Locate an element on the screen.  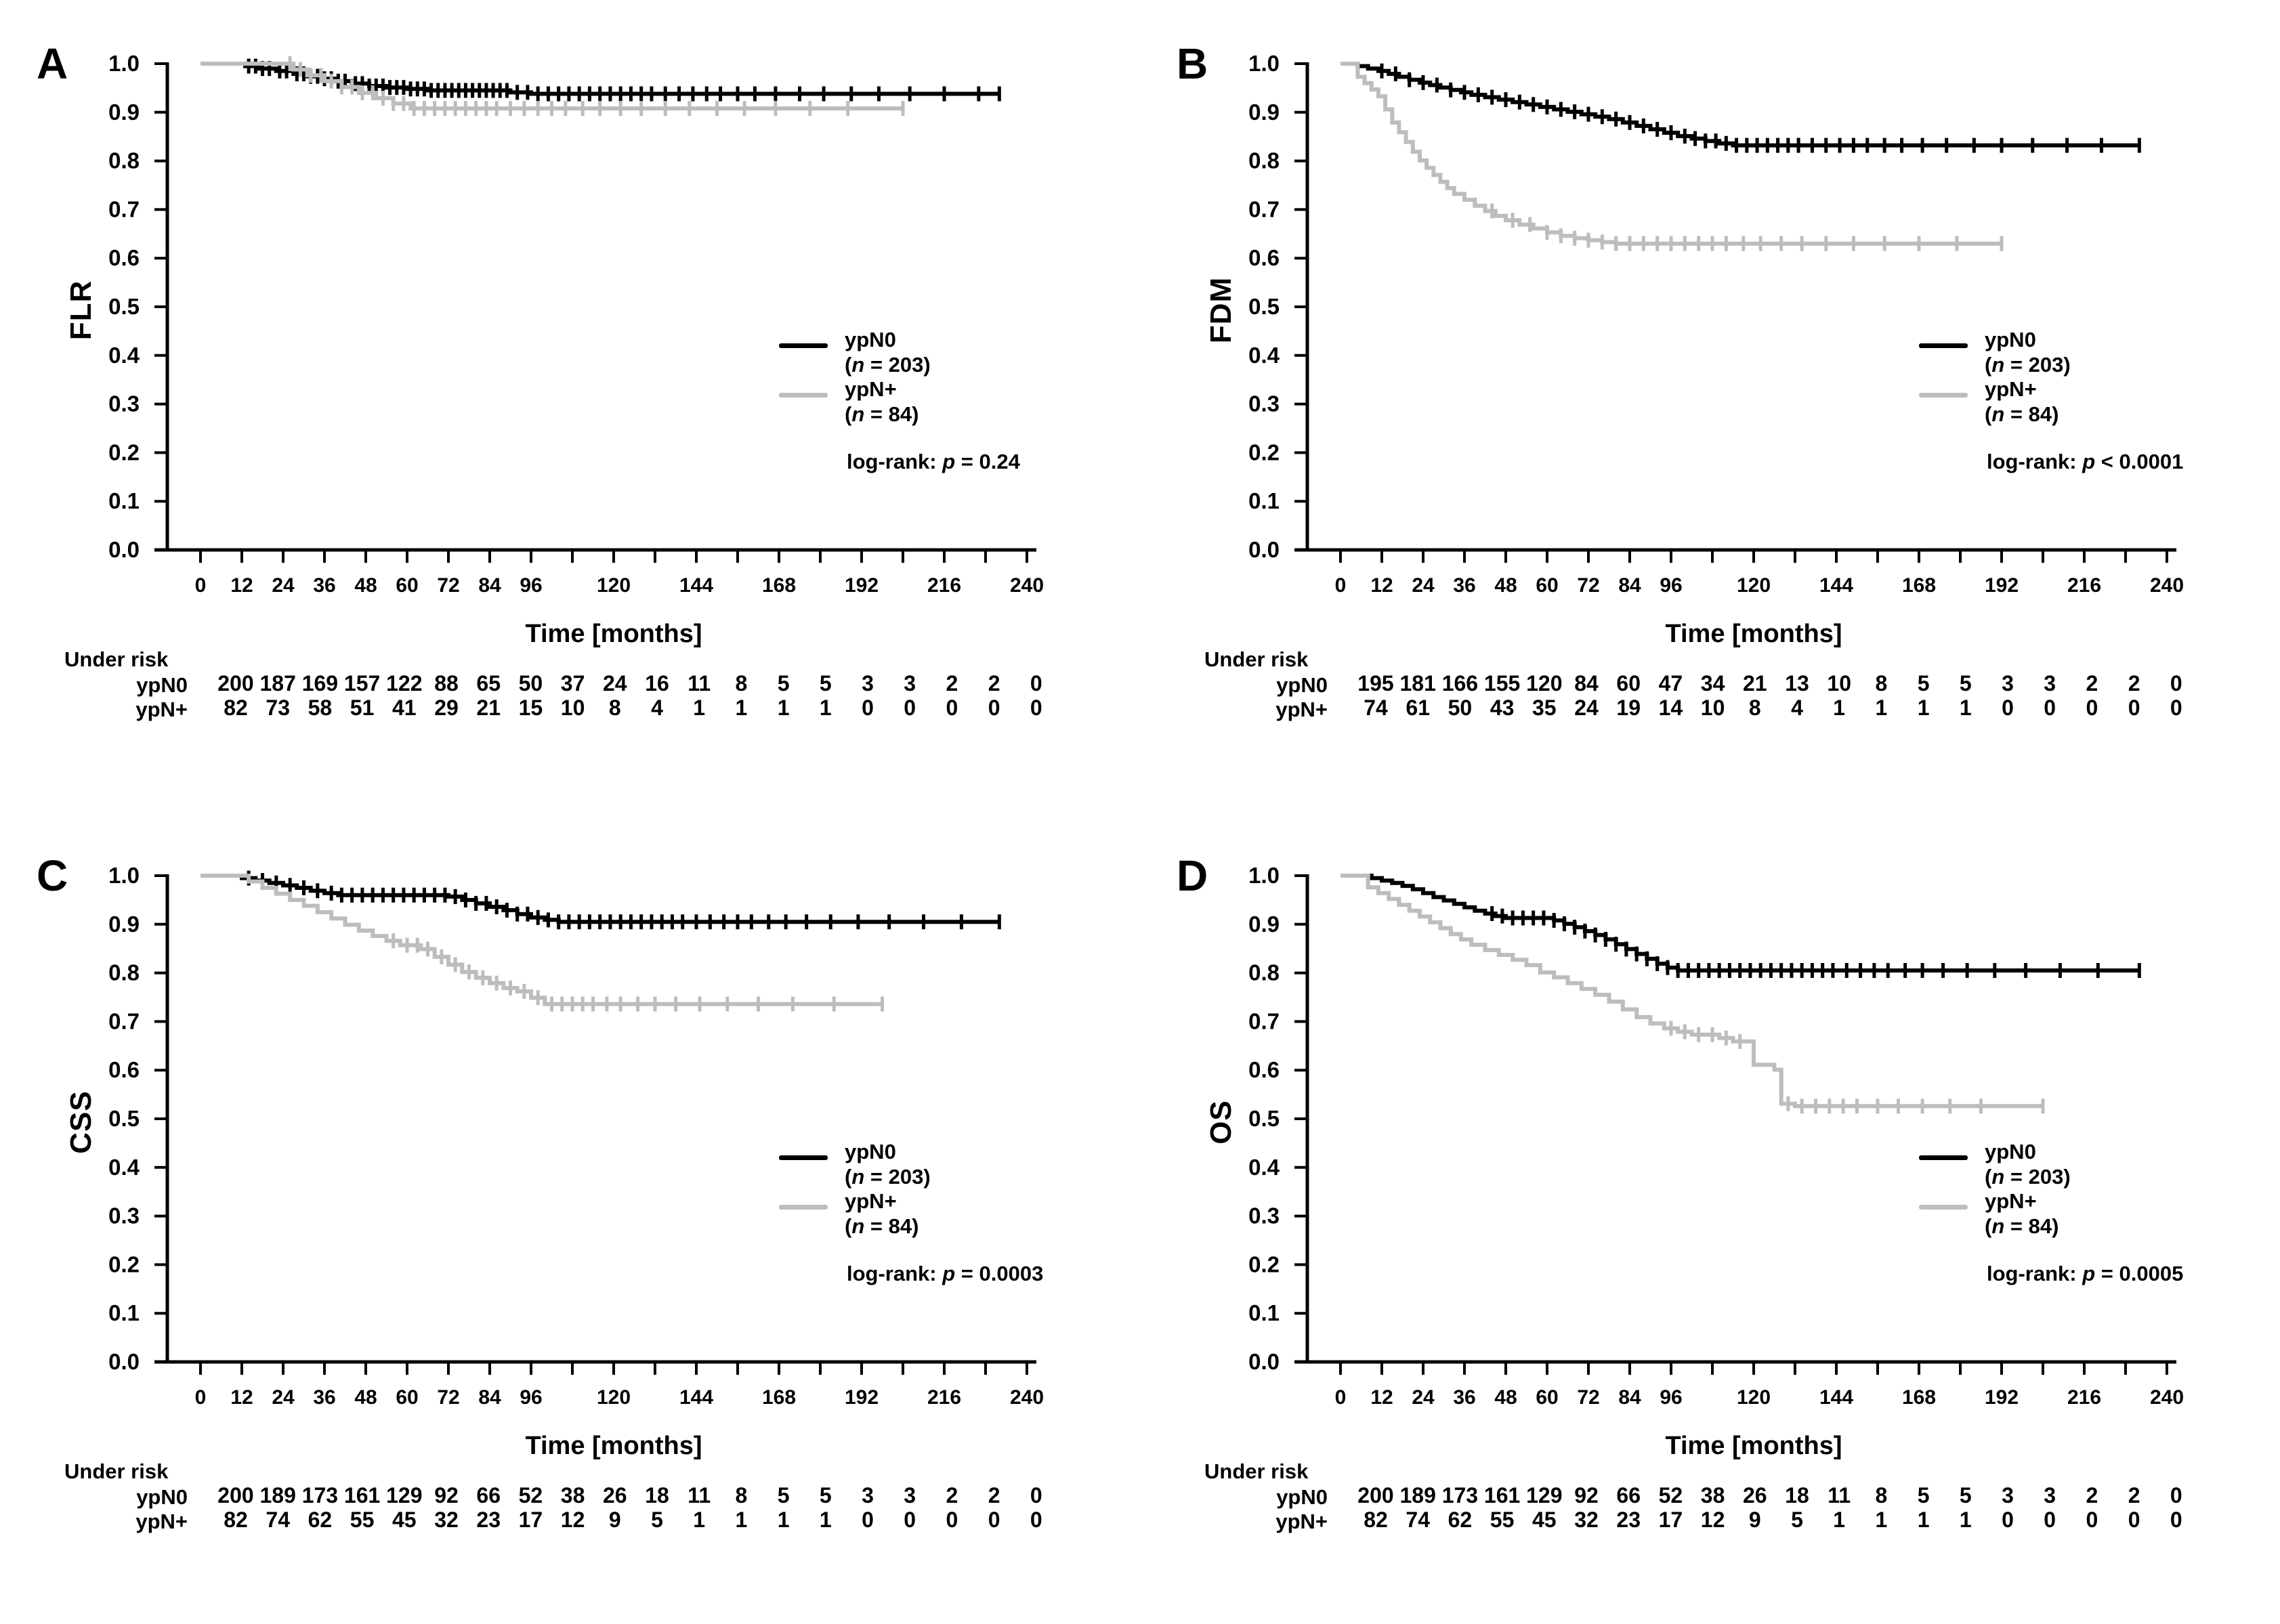
x-axis-title: Time [months] is located at coordinates (613, 1446).